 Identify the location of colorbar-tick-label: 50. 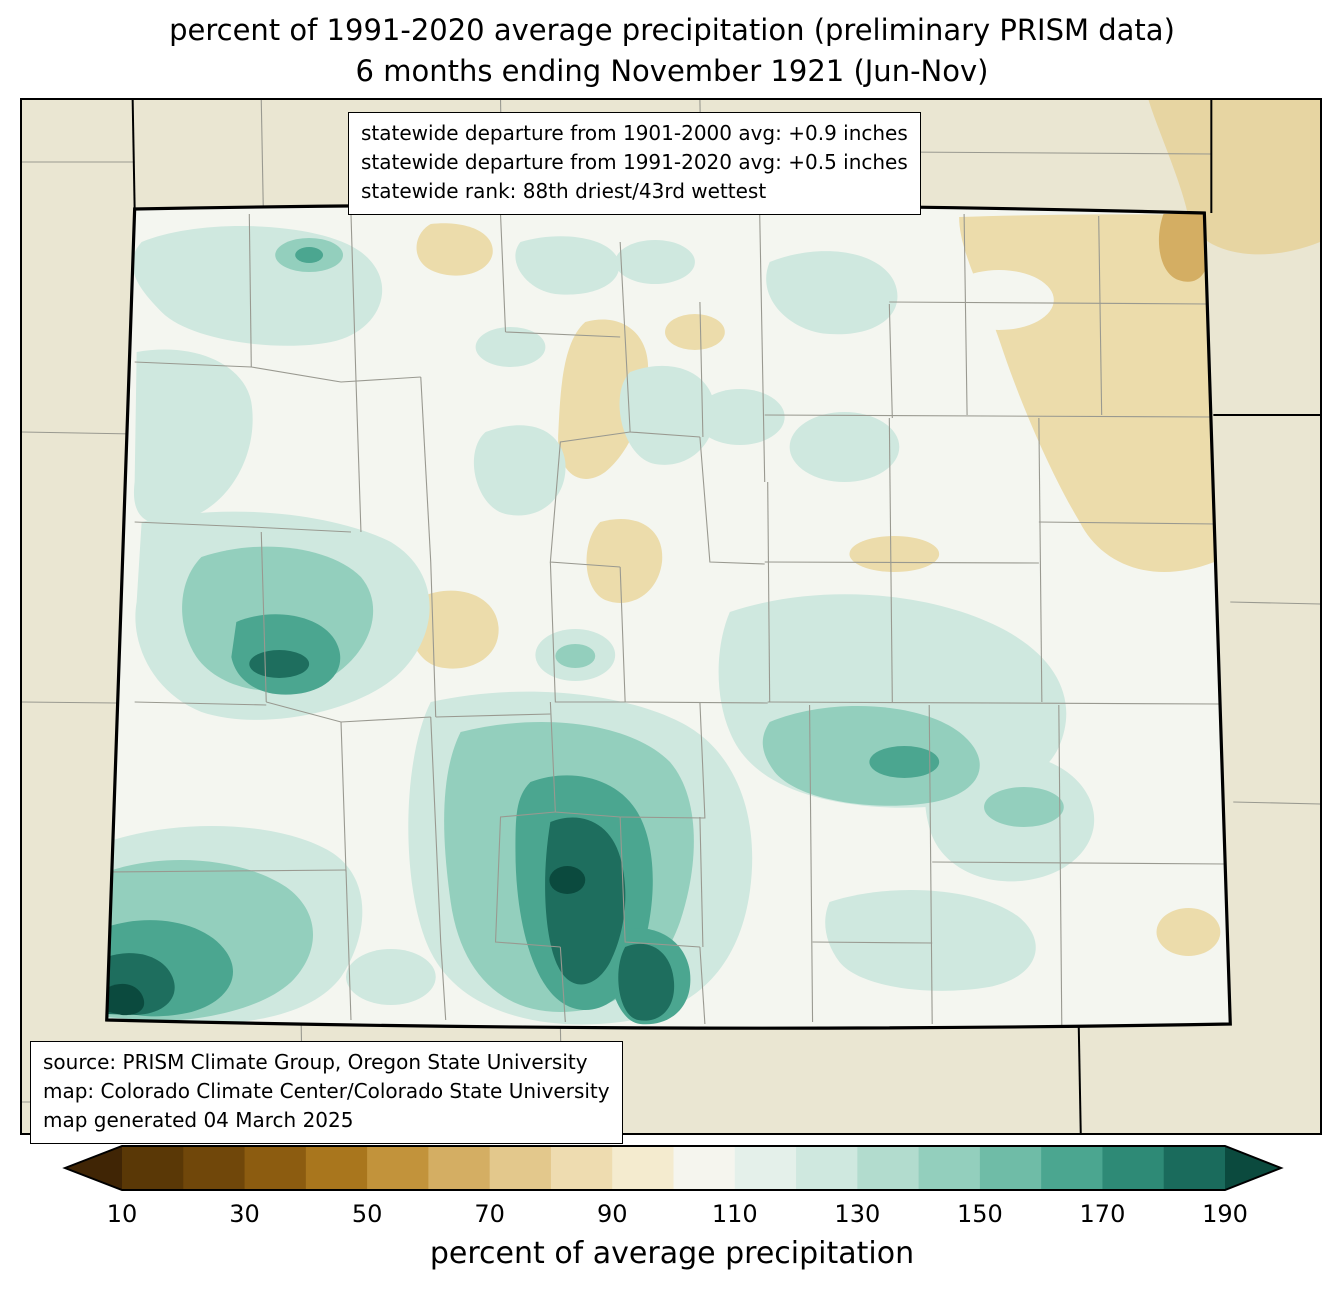
(367, 1214).